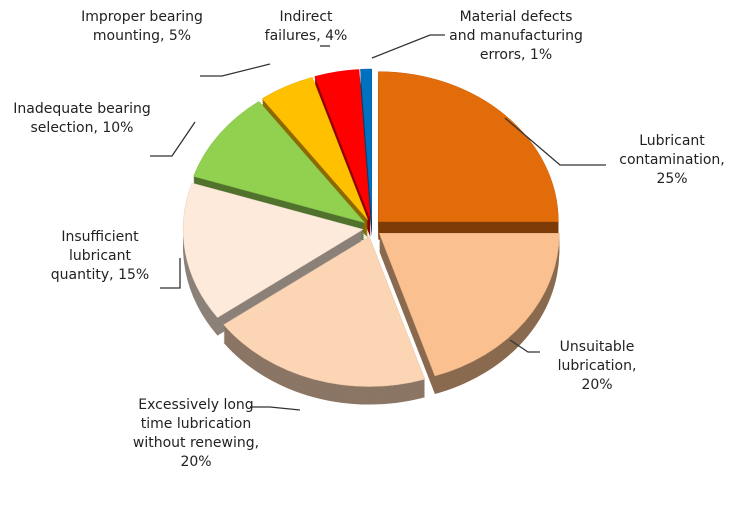 This screenshot has height=507, width=743. Describe the element at coordinates (142, 26) in the screenshot. I see `slice-label: Improper bearing mounting, 5%` at that location.